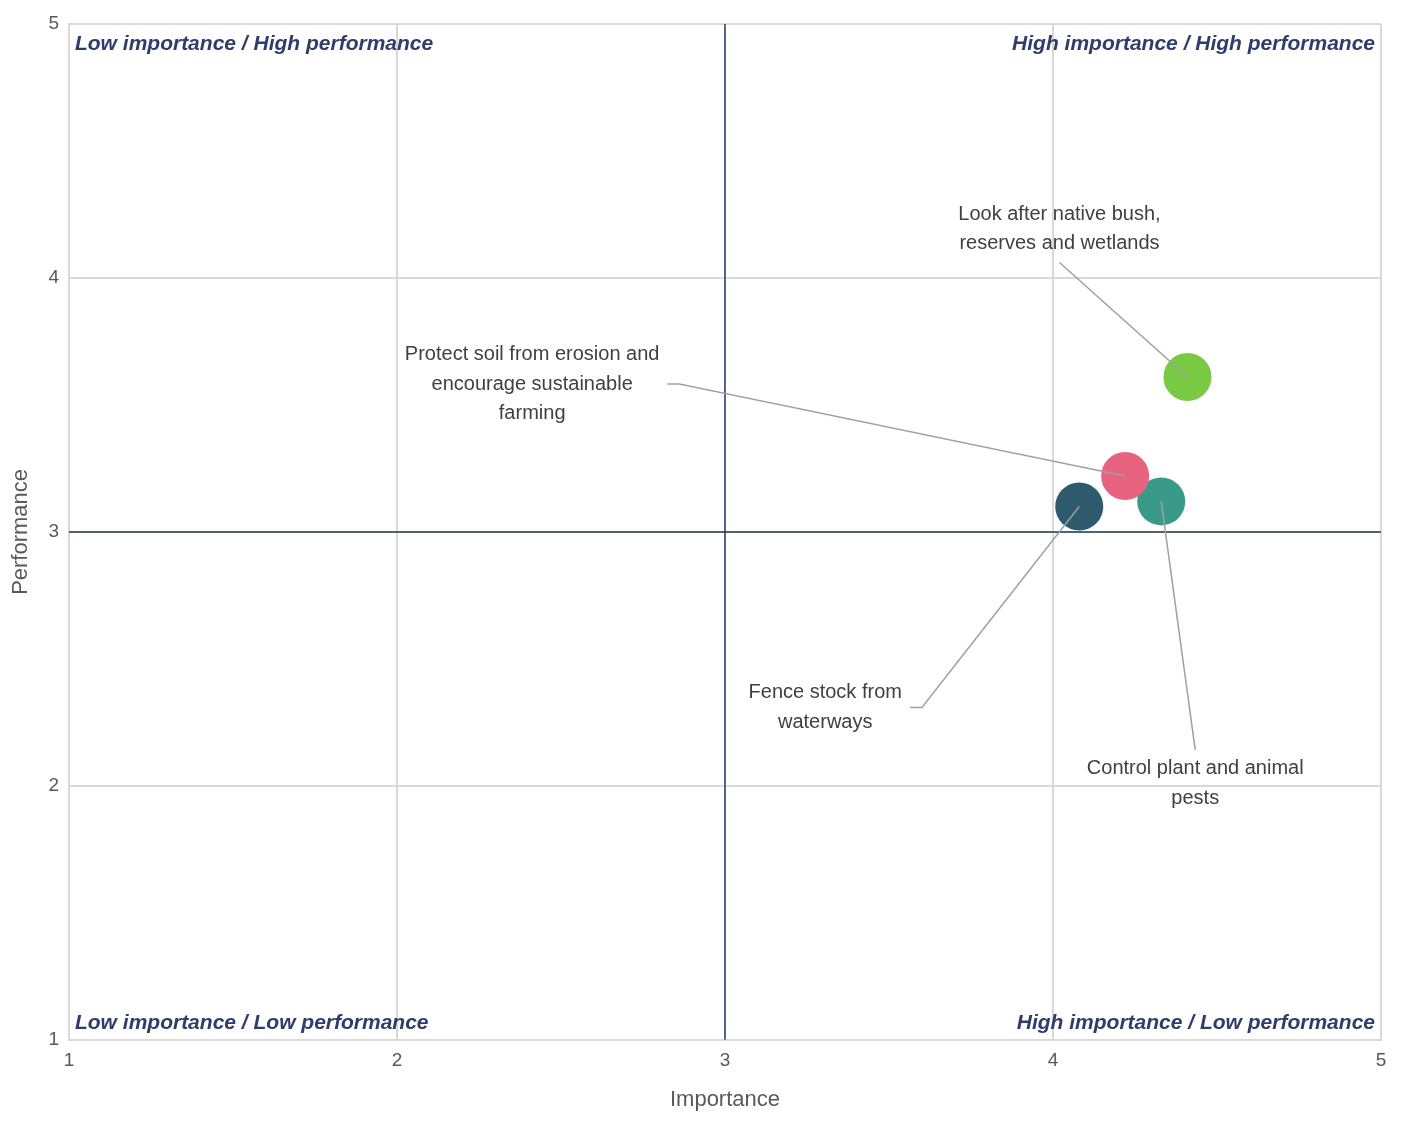  I want to click on y-tick-label: 5, so click(53, 23).